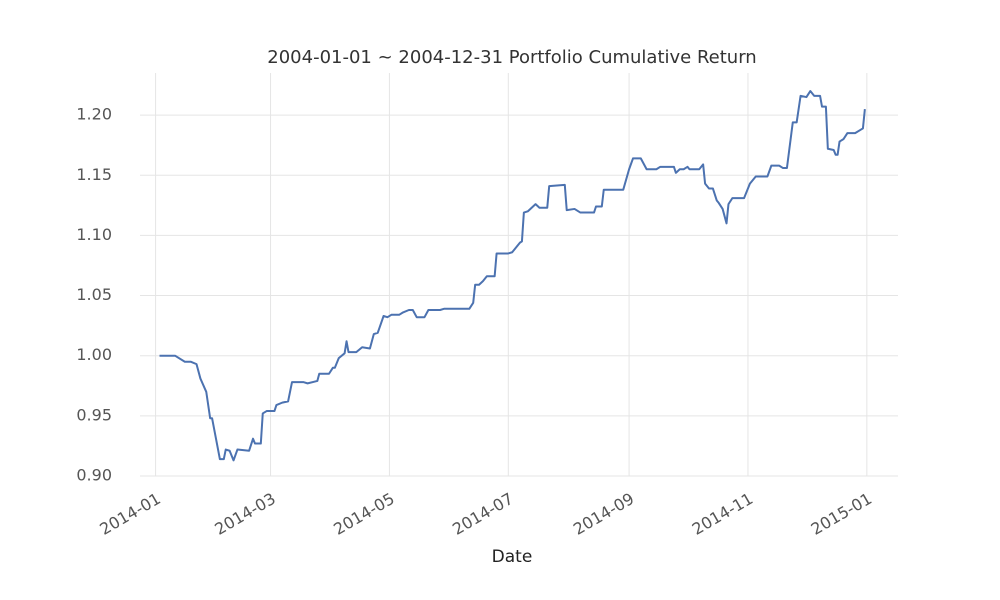 The width and height of the screenshot is (1000, 600). Describe the element at coordinates (94, 414) in the screenshot. I see `y-tick-label: 0.95` at that location.